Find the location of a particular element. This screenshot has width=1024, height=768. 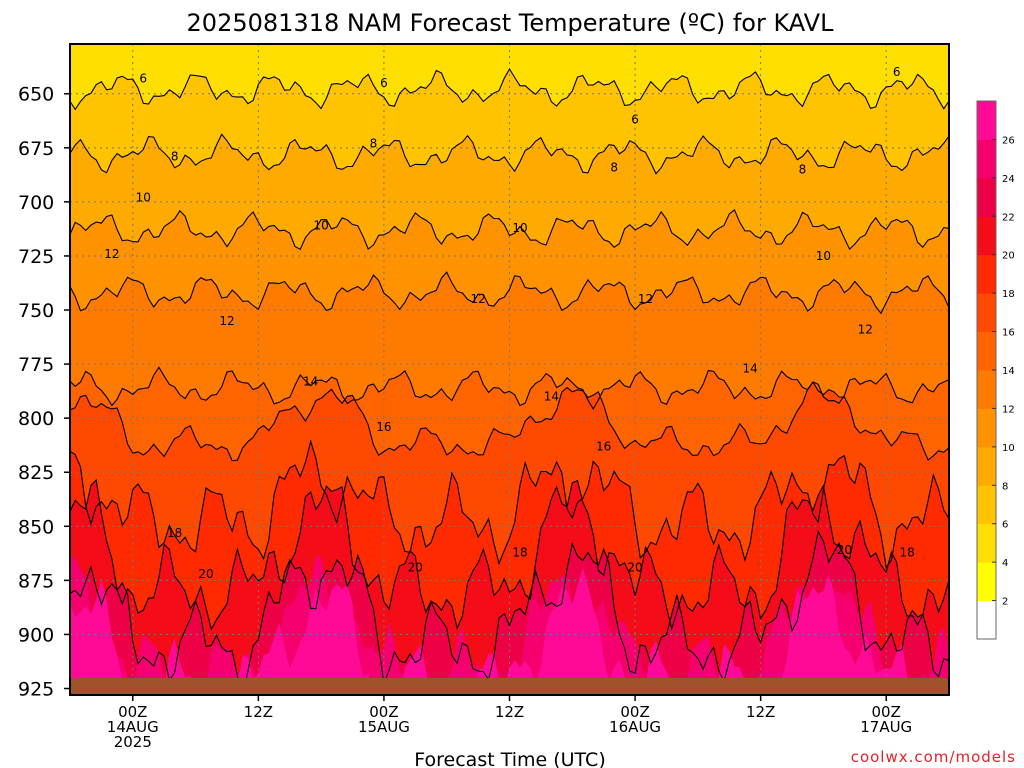

y-tick-label: 725 is located at coordinates (36, 257).